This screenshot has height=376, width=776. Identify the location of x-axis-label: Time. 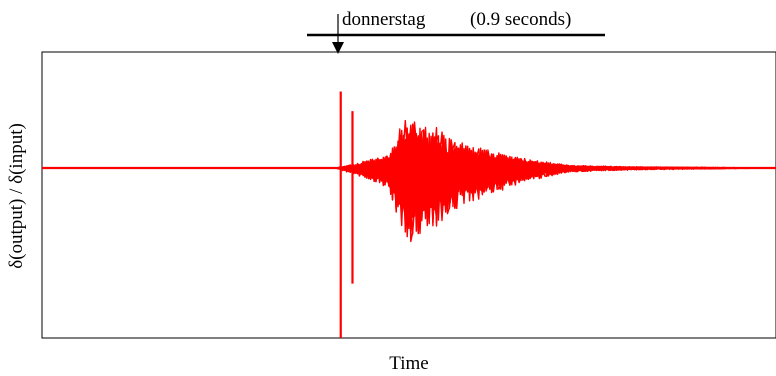
(408, 363).